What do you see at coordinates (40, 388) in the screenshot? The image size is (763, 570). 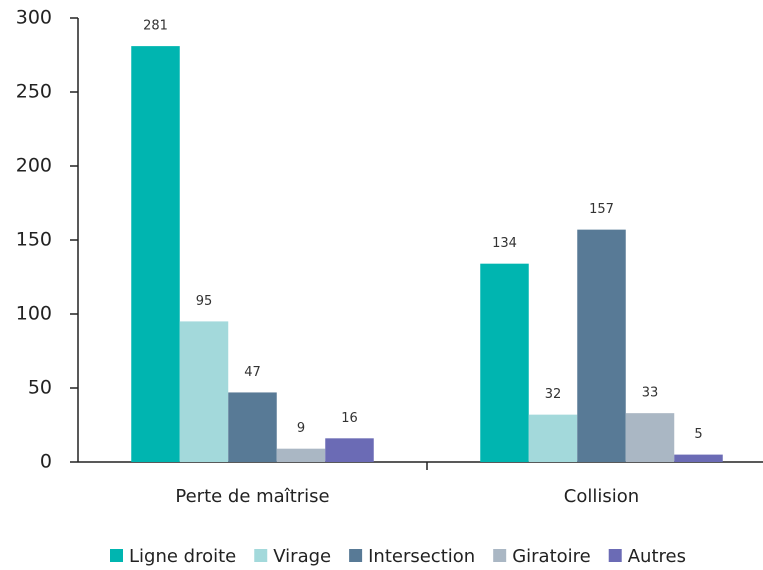 I see `y-tick-label: 50` at bounding box center [40, 388].